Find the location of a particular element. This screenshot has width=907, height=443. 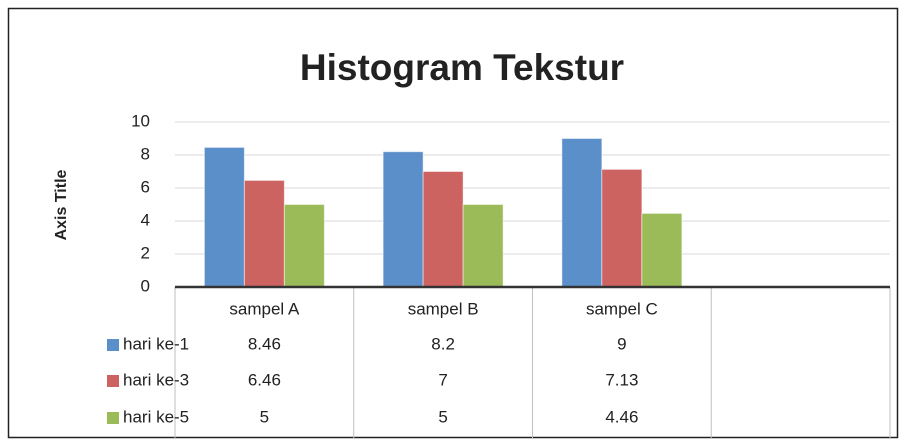

table-value: 8.2 is located at coordinates (443, 343).